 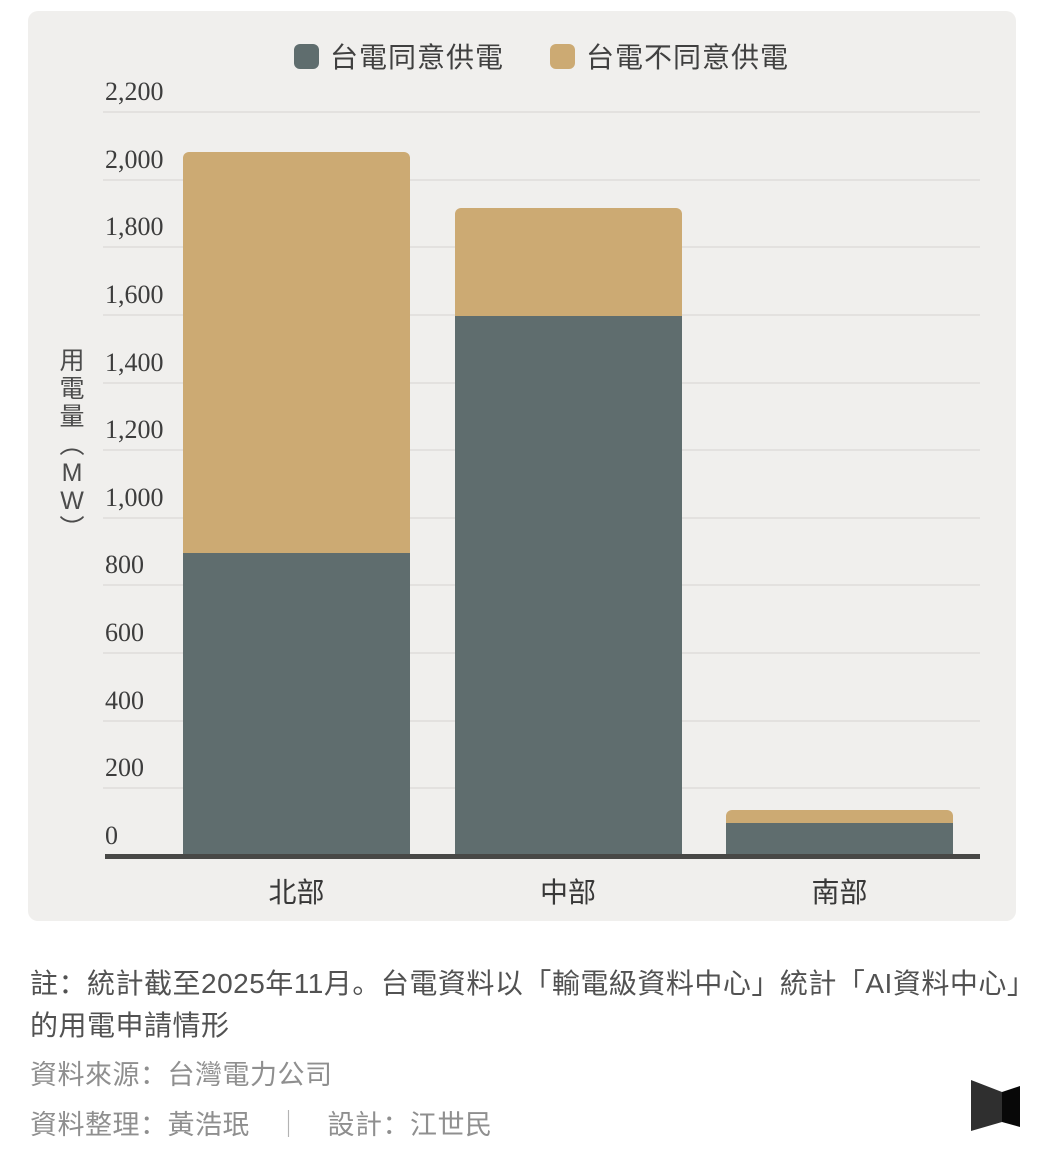 What do you see at coordinates (839, 840) in the screenshot?
I see `bar-segment-agree-南部` at bounding box center [839, 840].